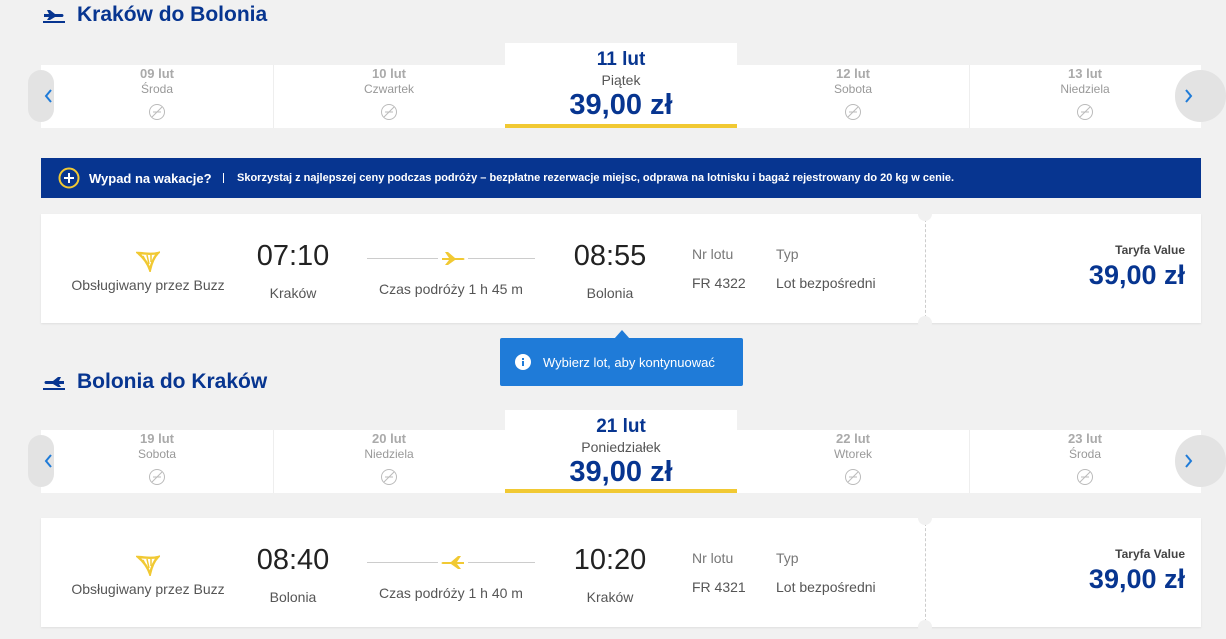 This screenshot has height=639, width=1226. I want to click on date-selected: 21 lut Poniedziałek 39,00 zł, so click(621, 451).